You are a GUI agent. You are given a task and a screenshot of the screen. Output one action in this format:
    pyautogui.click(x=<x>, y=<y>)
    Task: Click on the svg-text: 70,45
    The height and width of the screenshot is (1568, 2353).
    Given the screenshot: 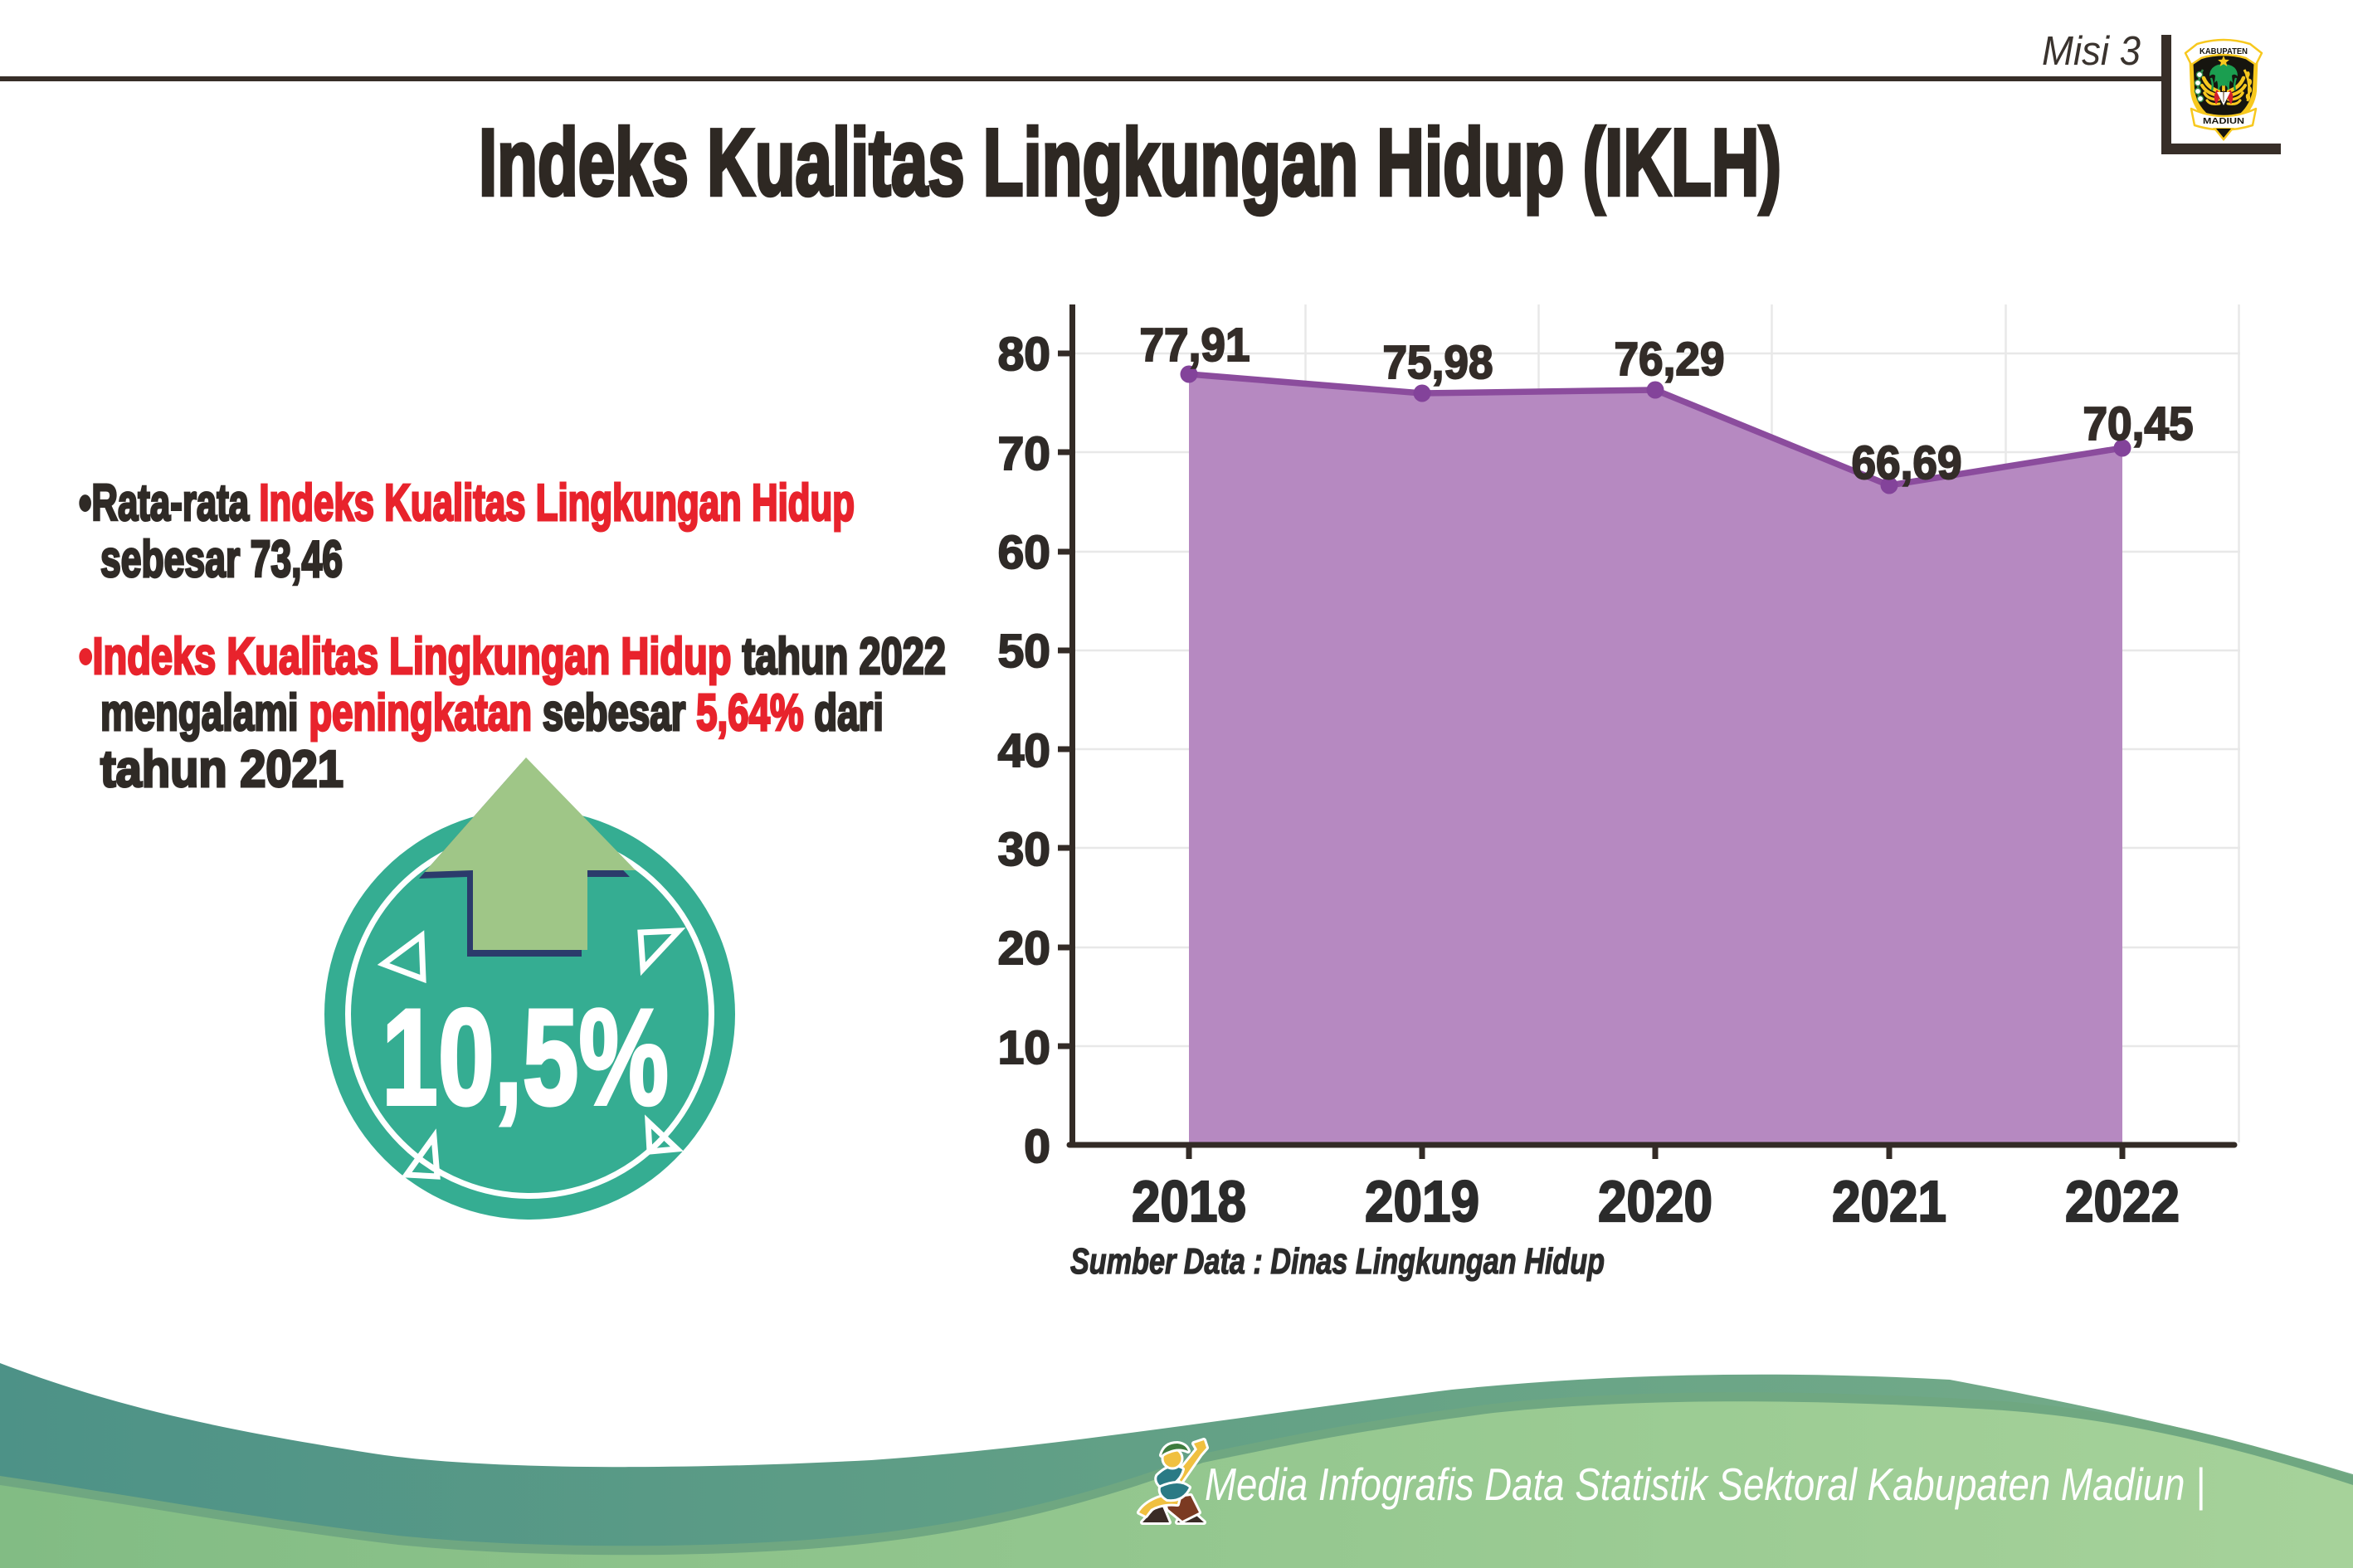 What is the action you would take?
    pyautogui.click(x=2138, y=423)
    